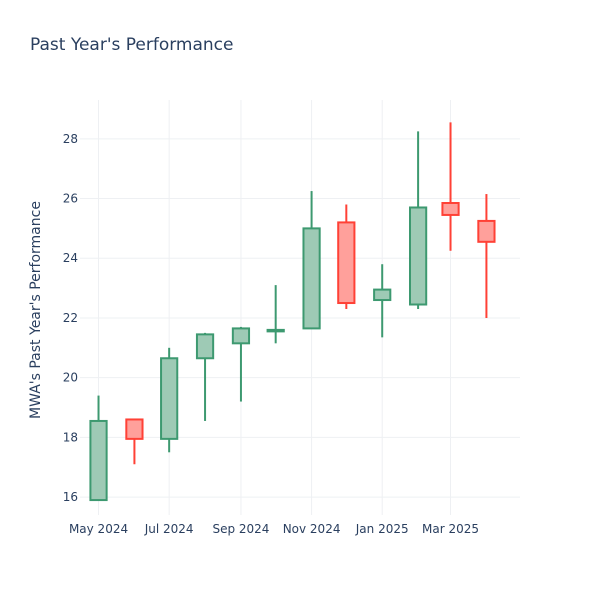  Describe the element at coordinates (70, 437) in the screenshot. I see `y-tick-label: 18` at that location.